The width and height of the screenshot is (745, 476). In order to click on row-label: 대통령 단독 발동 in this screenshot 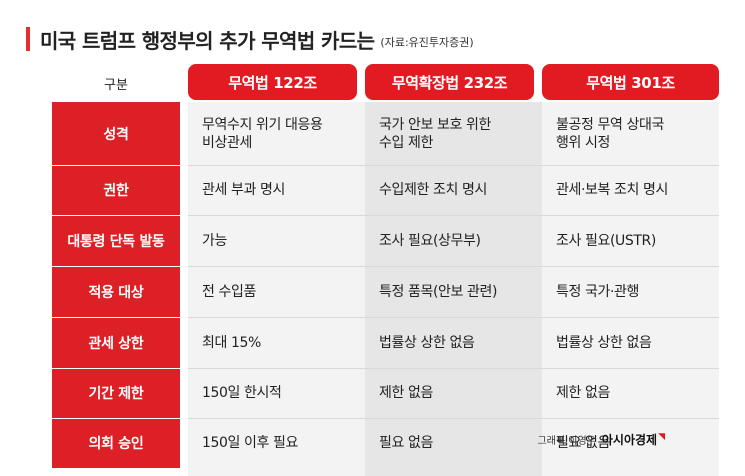, I will do `click(116, 240)`.